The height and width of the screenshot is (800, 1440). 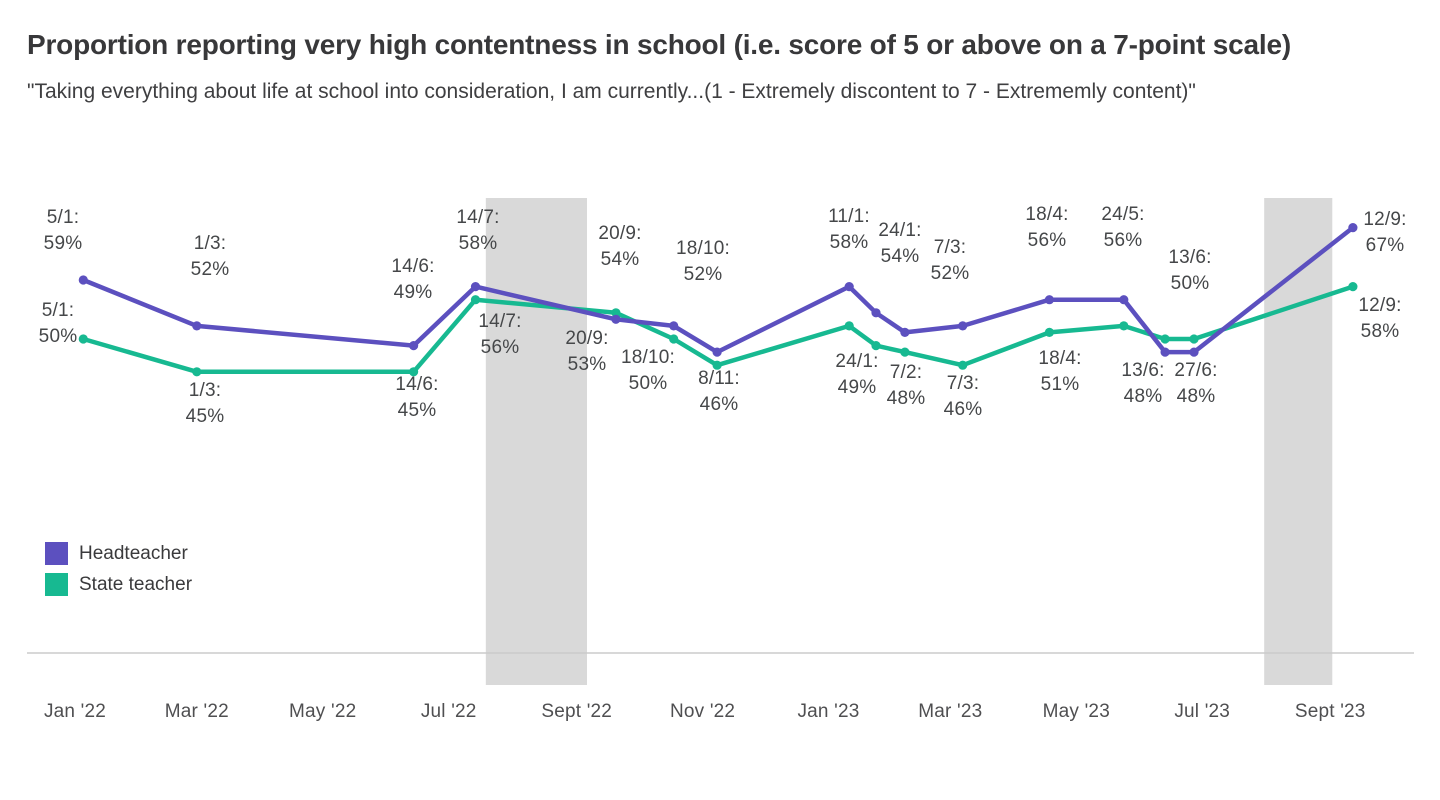 What do you see at coordinates (963, 396) in the screenshot?
I see `data-label-state-teacher: 7/3: 46%` at bounding box center [963, 396].